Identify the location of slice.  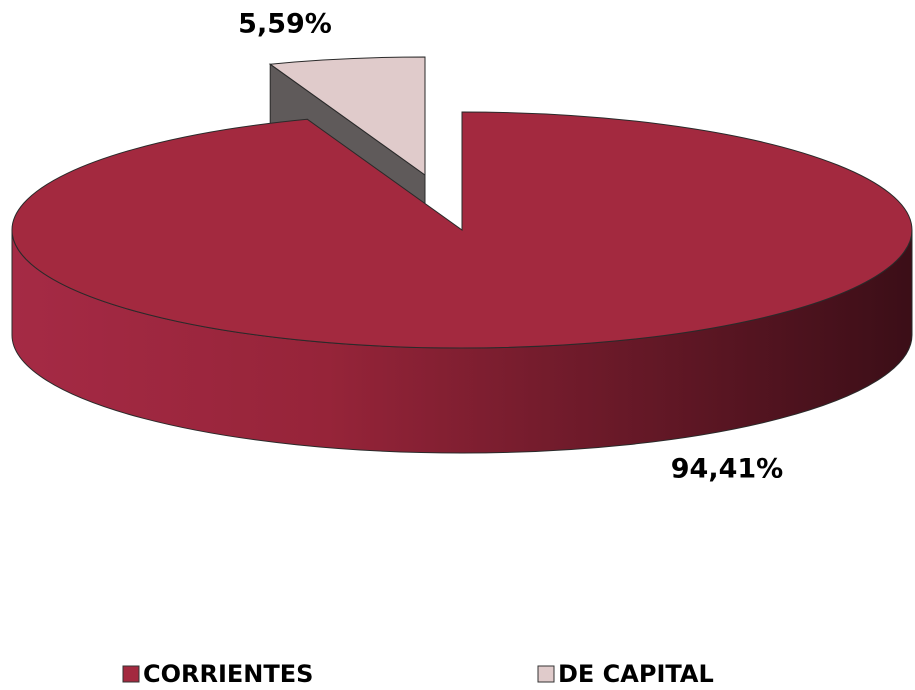
(347, 116).